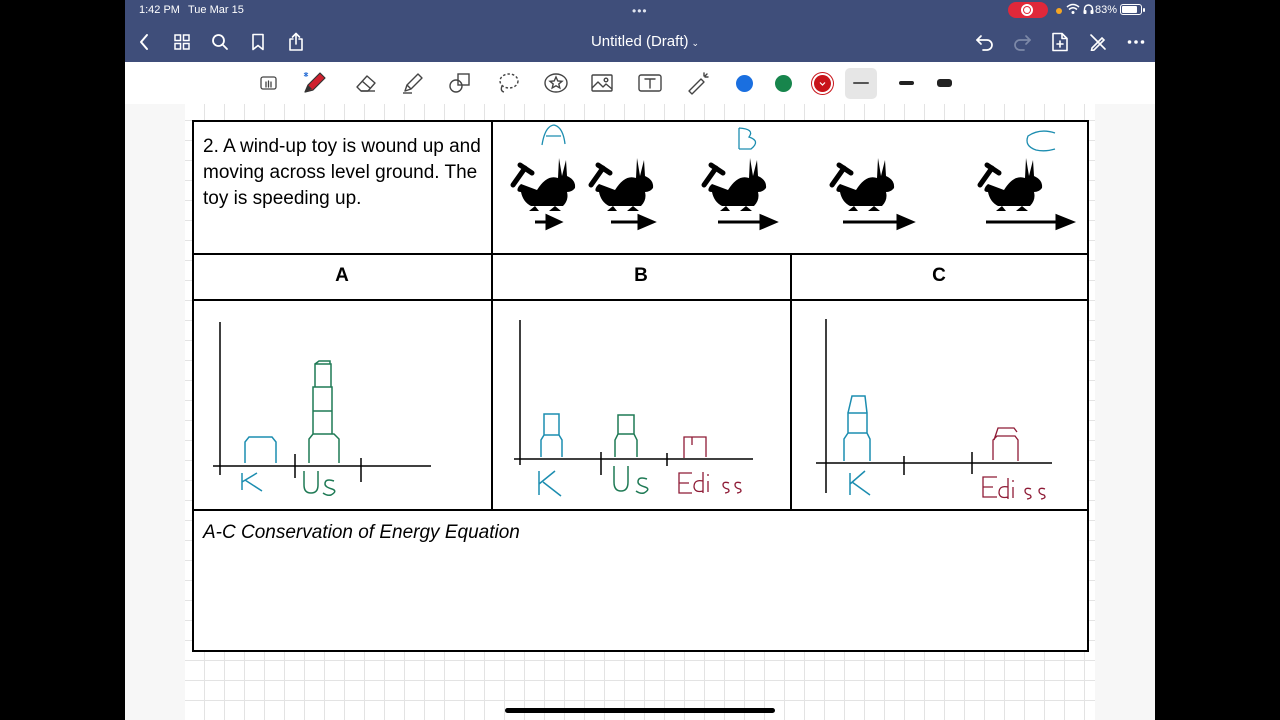 The width and height of the screenshot is (1280, 720). Describe the element at coordinates (806, 222) in the screenshot. I see `velocity-arrows` at that location.